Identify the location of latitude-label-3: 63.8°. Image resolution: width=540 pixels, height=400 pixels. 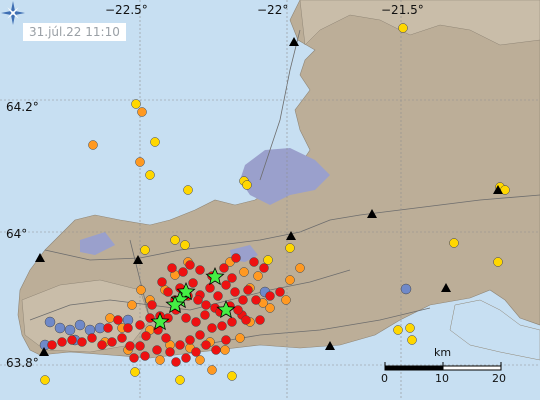
(22, 363).